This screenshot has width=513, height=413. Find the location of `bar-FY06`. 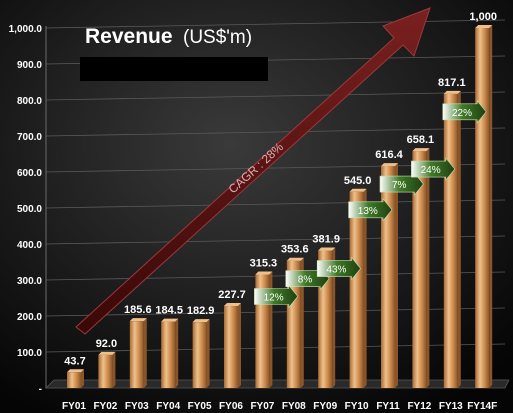

bar-FY06 is located at coordinates (232, 345).